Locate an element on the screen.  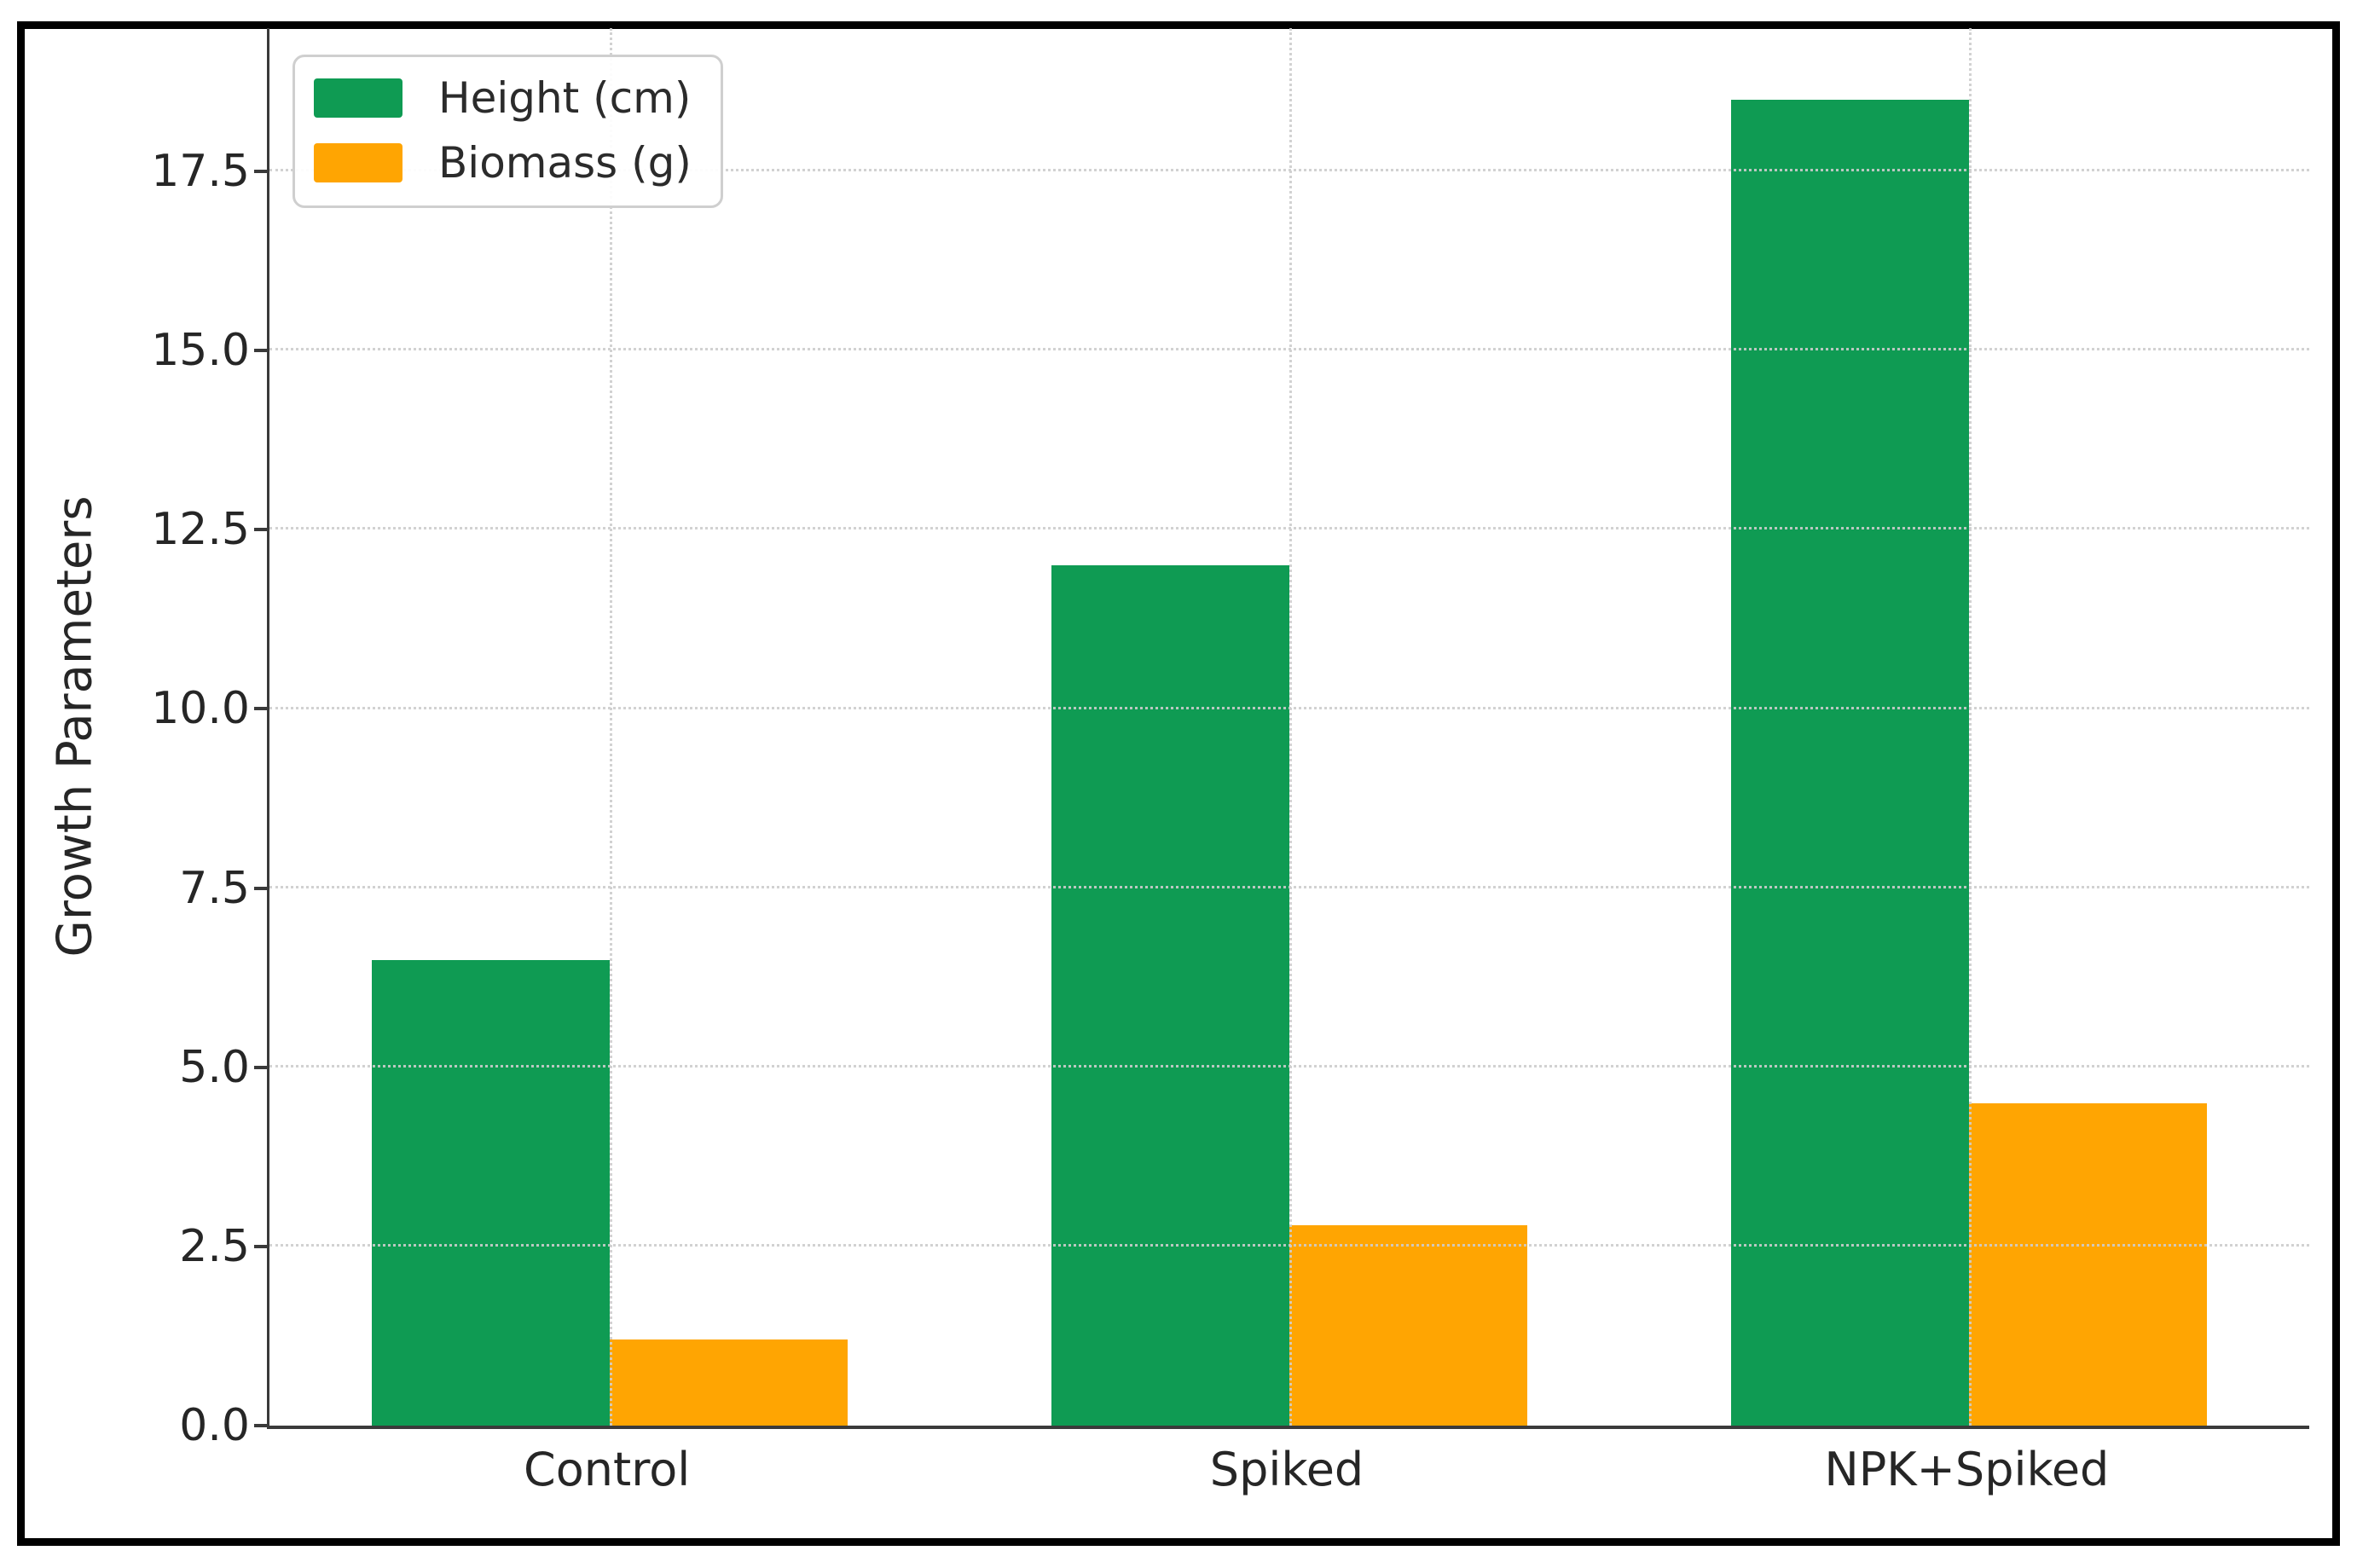
y-tick-label: 12.5 is located at coordinates (201, 530).